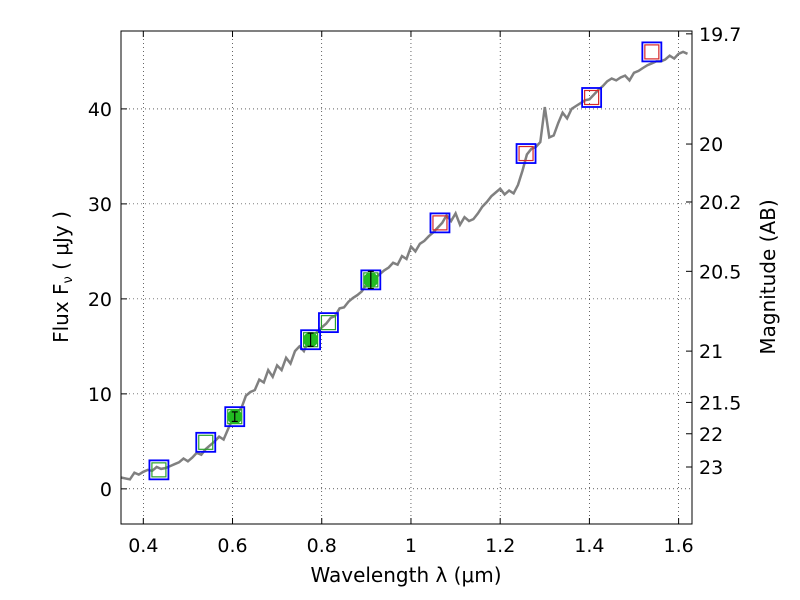  I want to click on y2-tick-label: 20.5, so click(720, 272).